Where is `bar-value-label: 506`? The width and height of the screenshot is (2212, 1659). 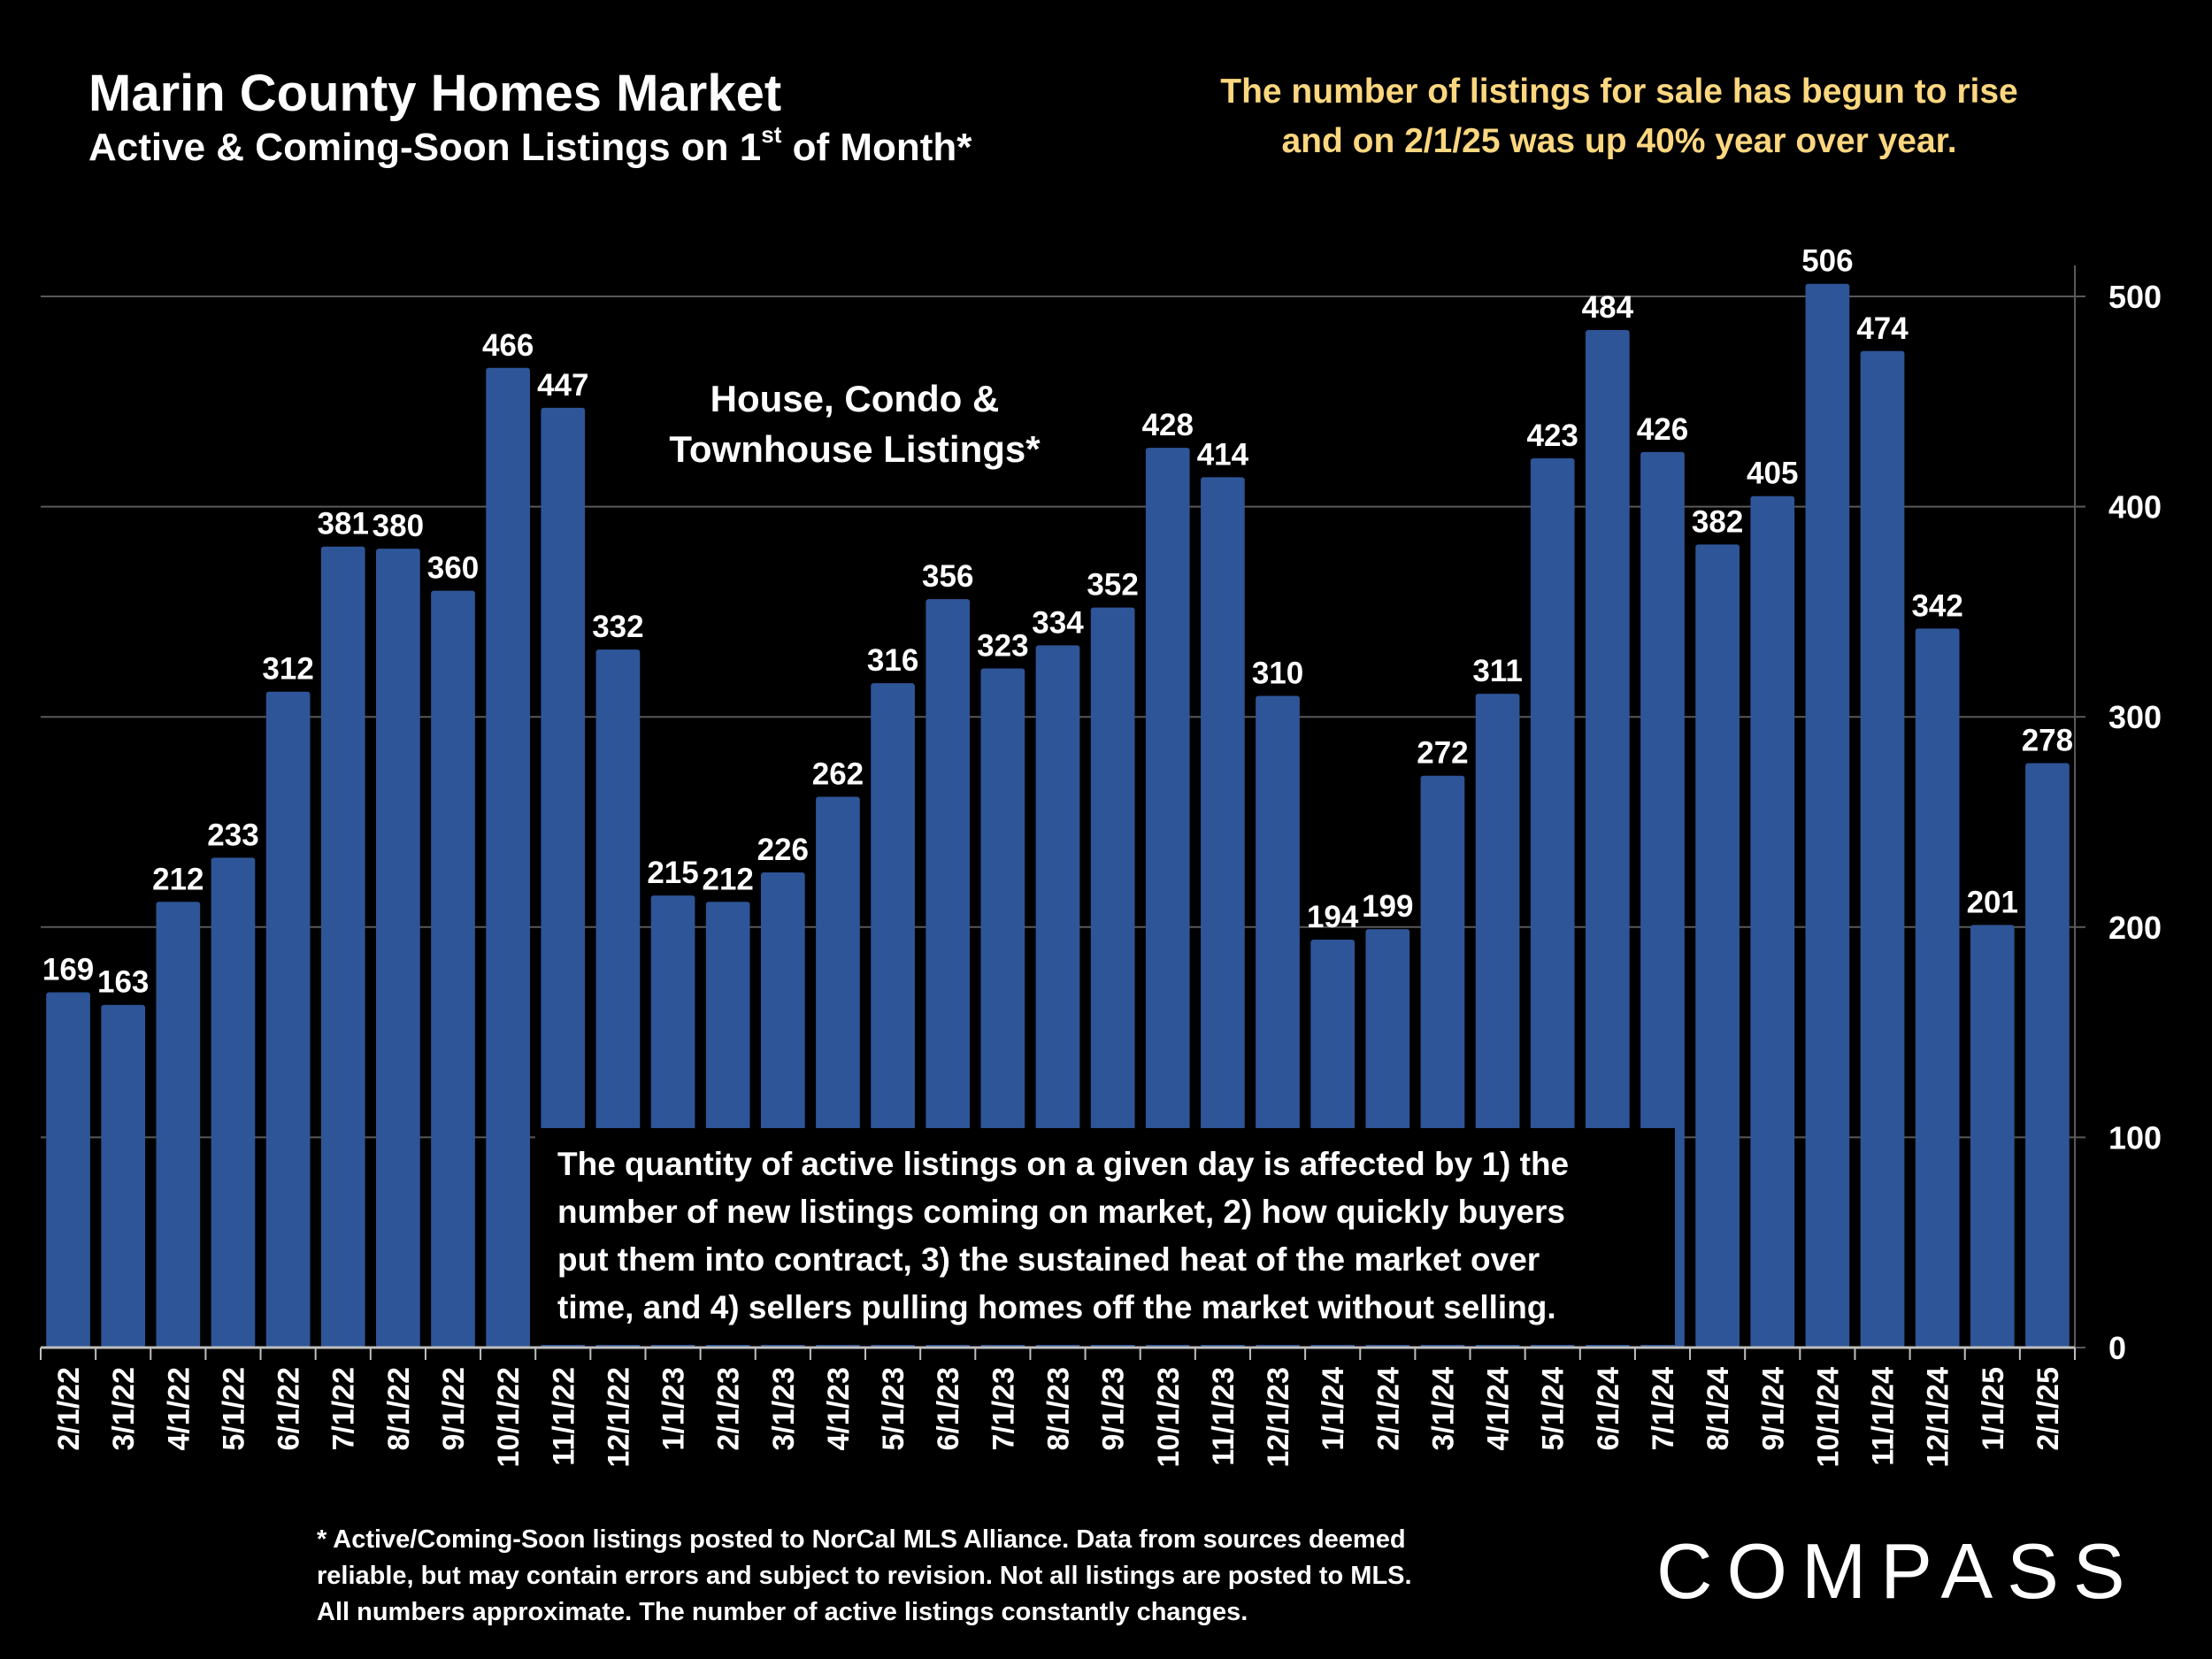 bar-value-label: 506 is located at coordinates (1827, 262).